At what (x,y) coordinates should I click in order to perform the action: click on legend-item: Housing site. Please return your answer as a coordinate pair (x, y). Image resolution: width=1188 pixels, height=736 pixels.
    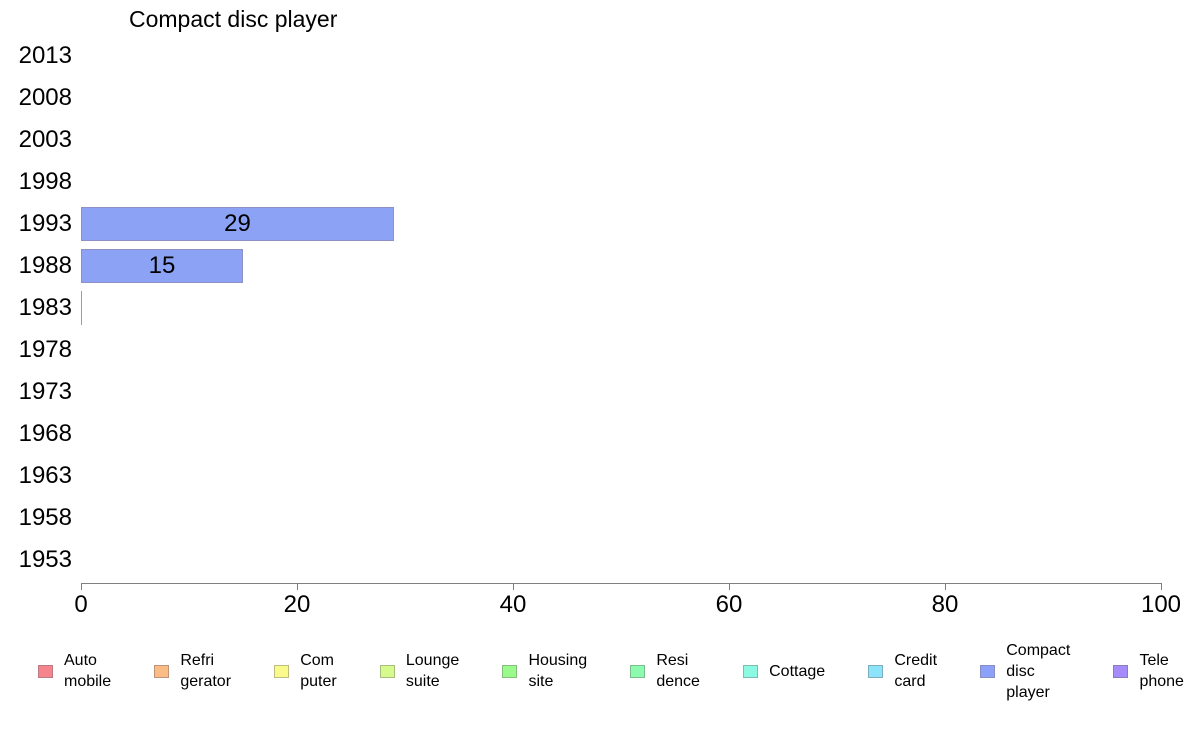
    Looking at the image, I should click on (544, 671).